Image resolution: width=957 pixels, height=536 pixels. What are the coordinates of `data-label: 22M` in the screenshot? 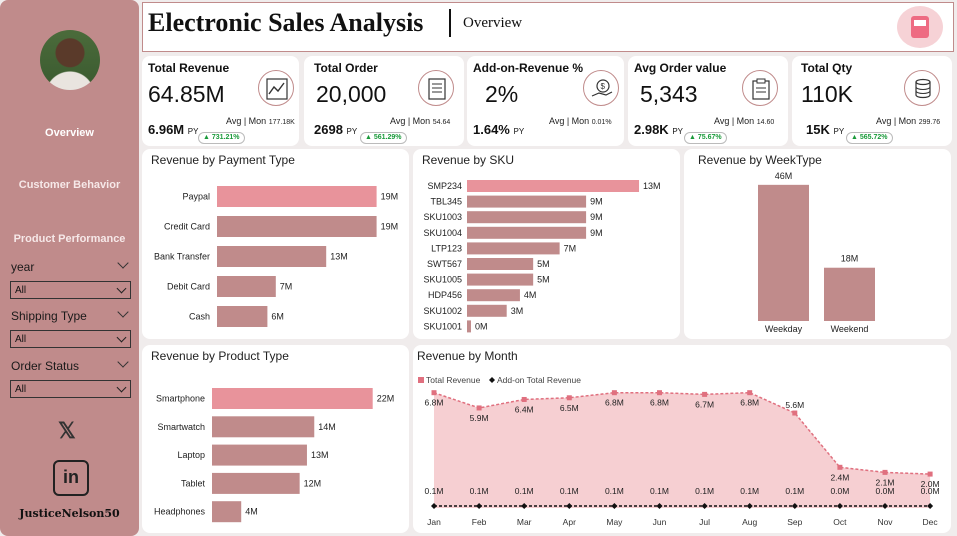 It's located at (386, 399).